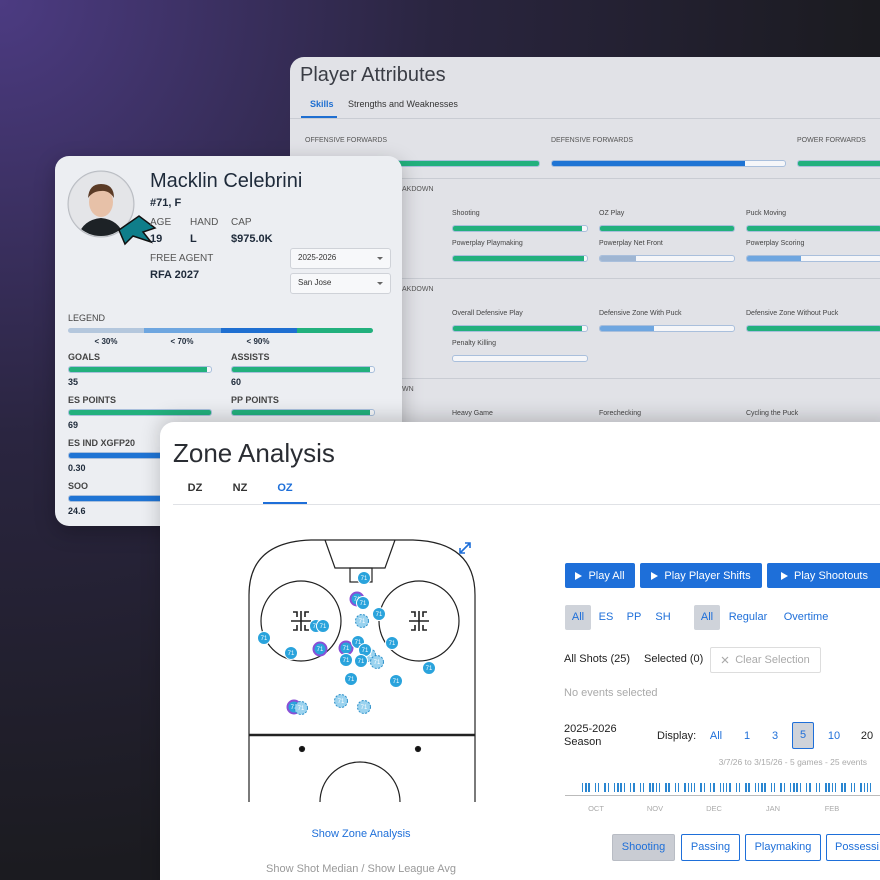 The width and height of the screenshot is (880, 880). Describe the element at coordinates (772, 413) in the screenshot. I see `item-label: Cycling the Puck` at that location.